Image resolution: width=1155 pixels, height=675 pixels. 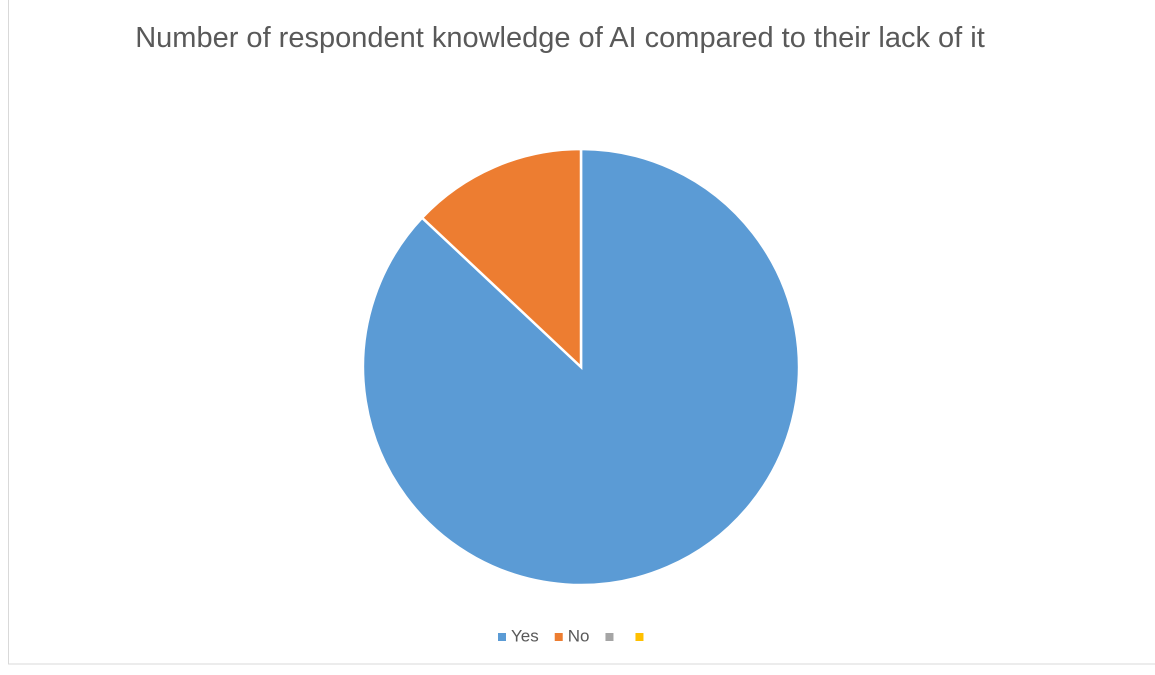 I want to click on pie-slice, so click(x=501, y=258).